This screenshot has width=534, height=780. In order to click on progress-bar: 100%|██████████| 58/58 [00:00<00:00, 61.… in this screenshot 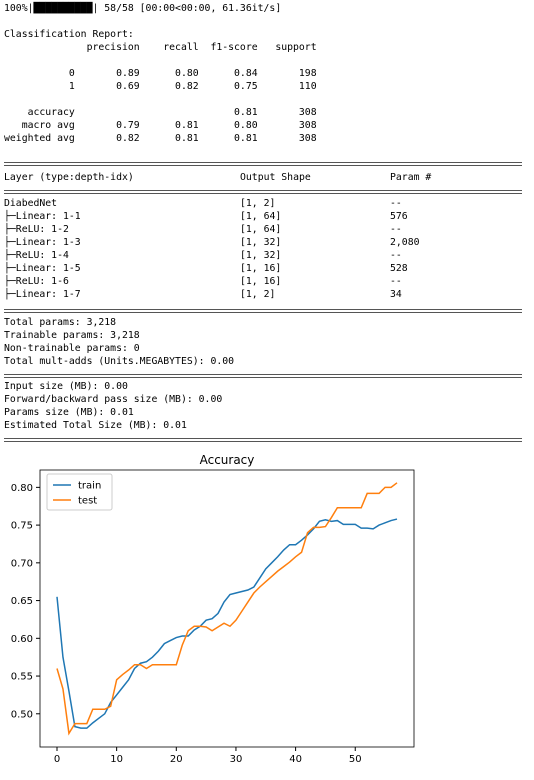, I will do `click(143, 8)`.